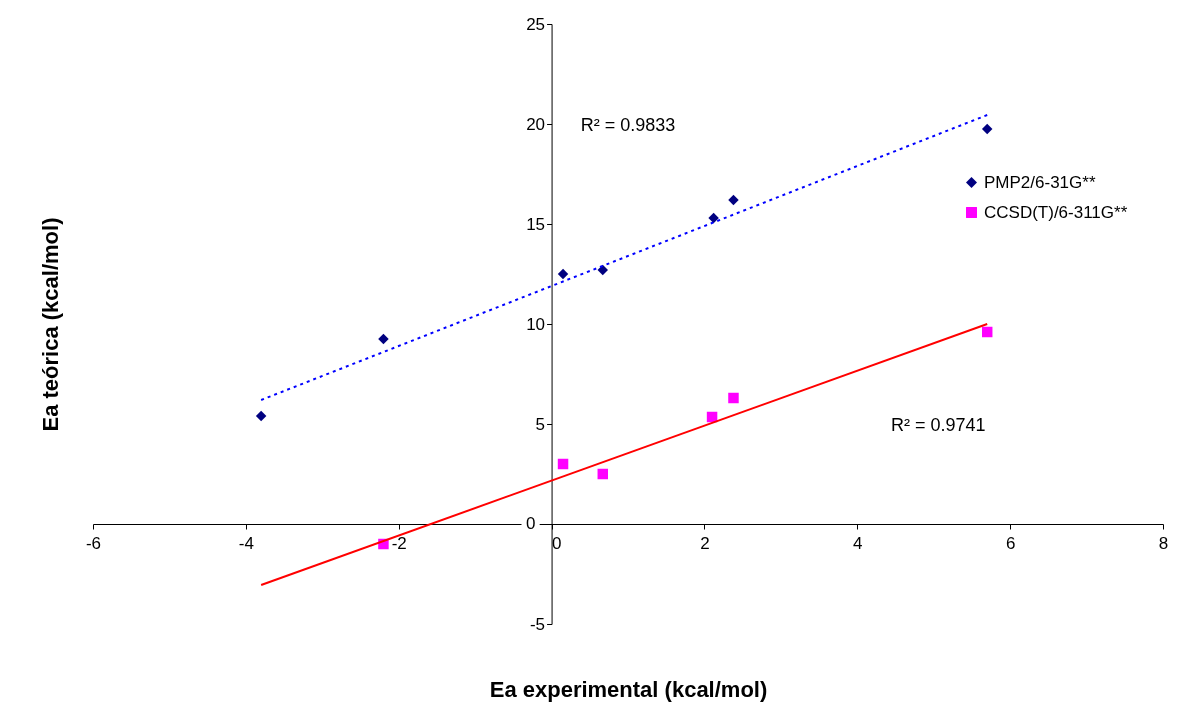  What do you see at coordinates (399, 543) in the screenshot?
I see `x-tick-label: -2` at bounding box center [399, 543].